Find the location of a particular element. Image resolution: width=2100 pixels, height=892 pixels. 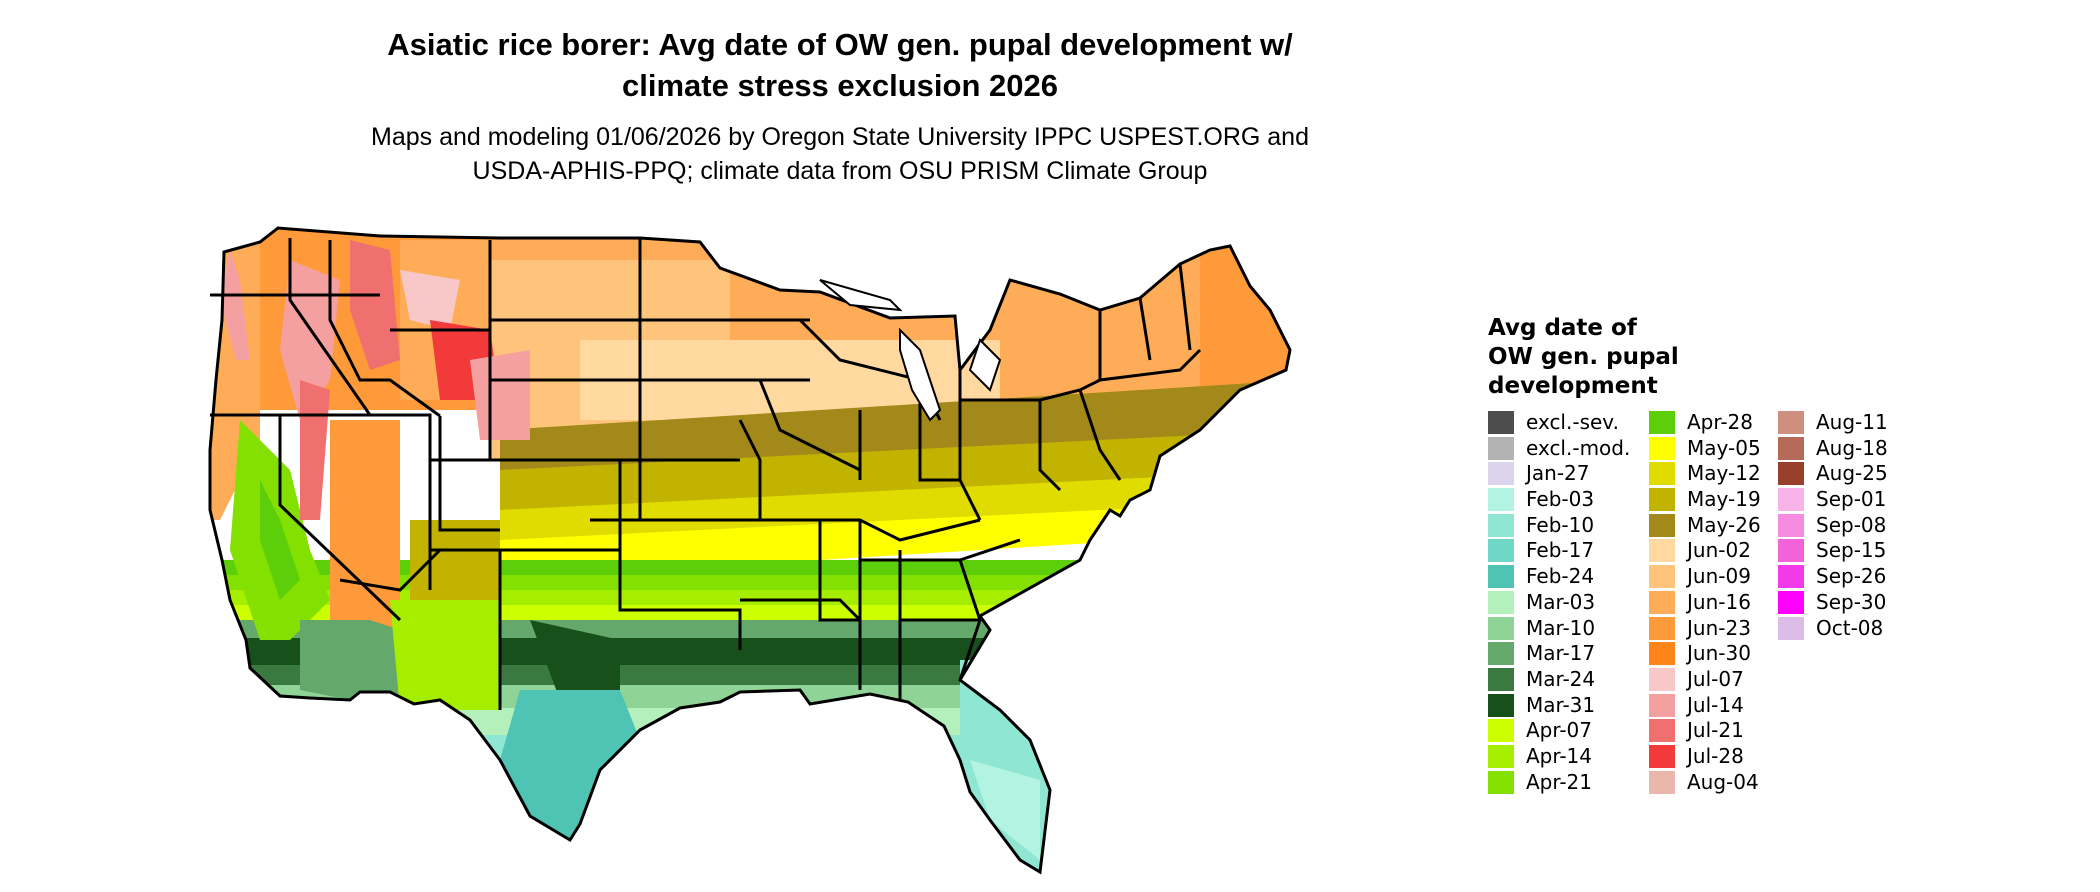

legend-label: Jan-27 is located at coordinates (1558, 473).